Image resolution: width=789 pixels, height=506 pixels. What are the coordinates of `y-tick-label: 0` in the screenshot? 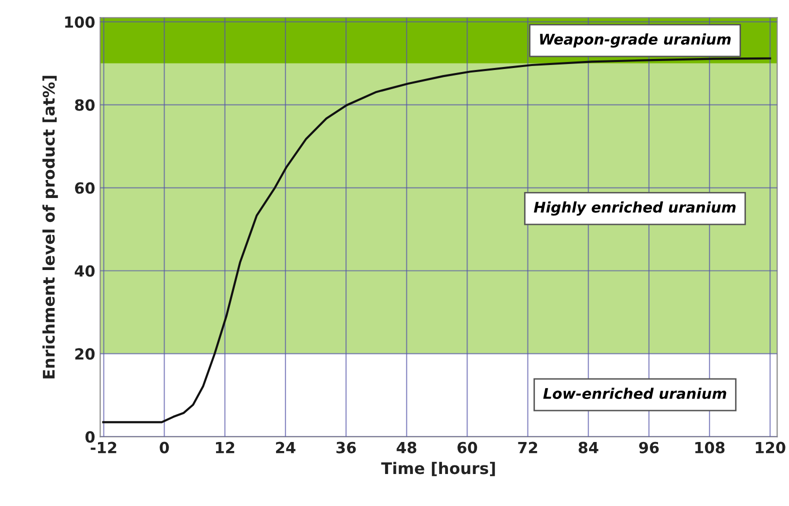 It's located at (90, 437).